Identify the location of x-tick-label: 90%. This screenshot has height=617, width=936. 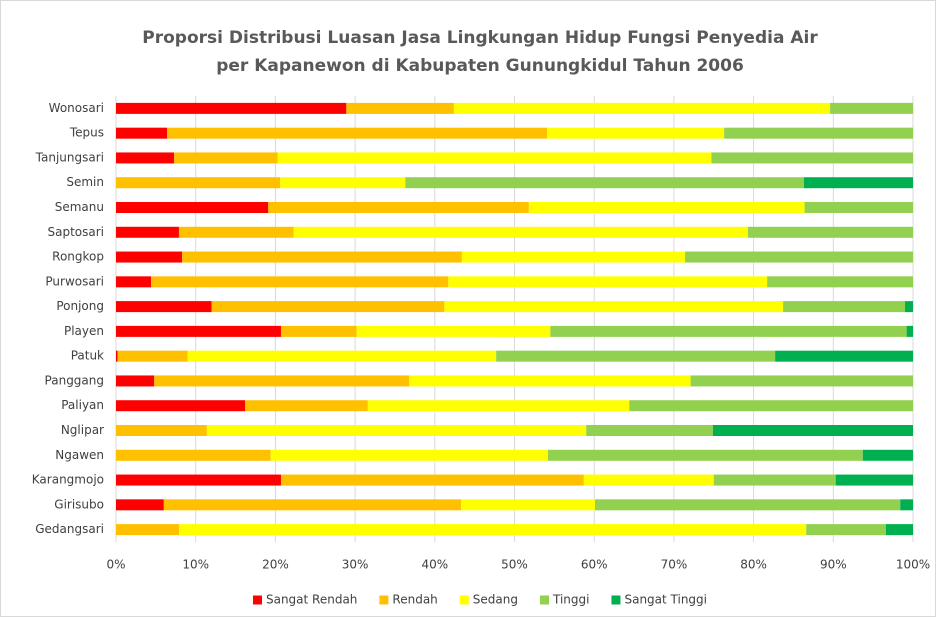
(833, 565).